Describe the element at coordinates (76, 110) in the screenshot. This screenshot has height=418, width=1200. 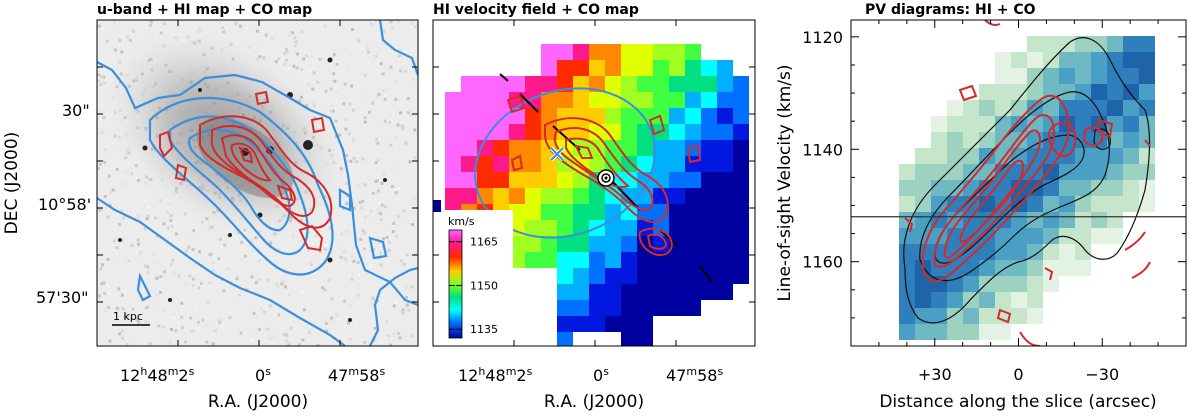
I see `y-tick-label: 30"` at that location.